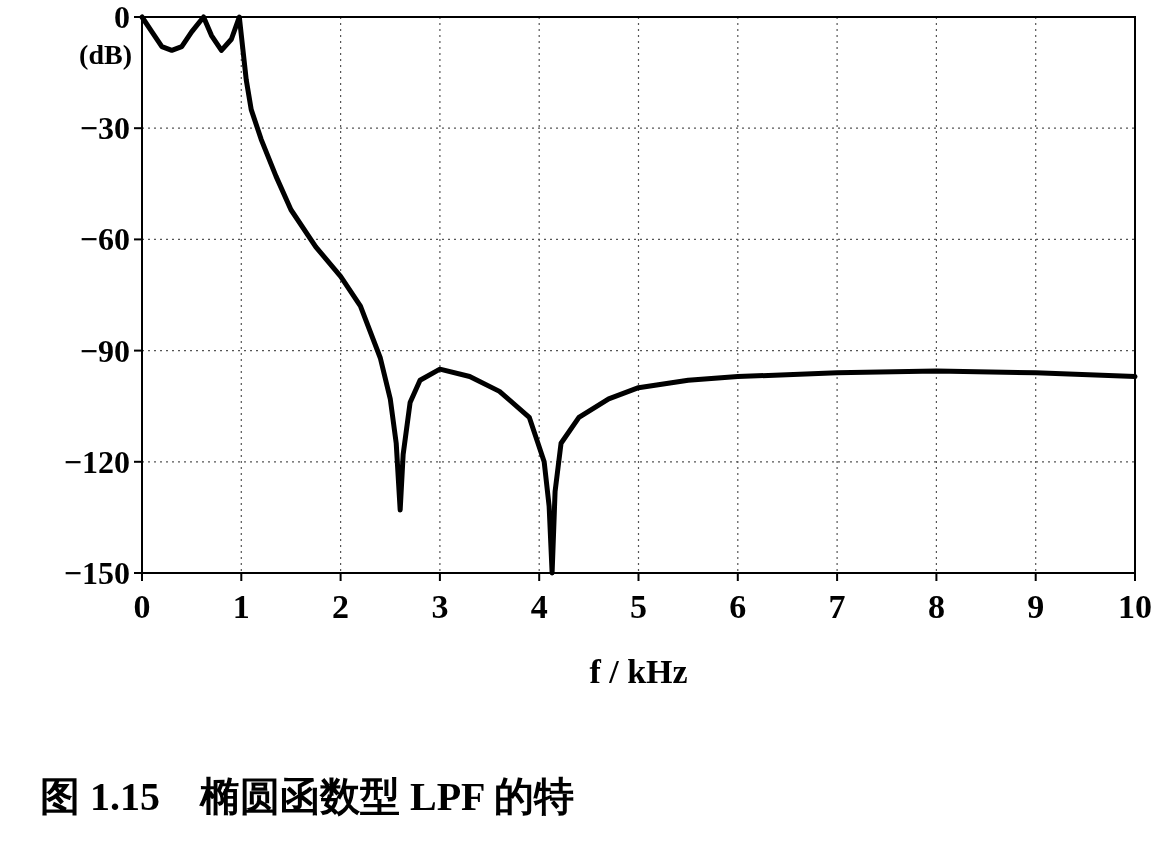  I want to click on x-tick-label: 1, so click(241, 606).